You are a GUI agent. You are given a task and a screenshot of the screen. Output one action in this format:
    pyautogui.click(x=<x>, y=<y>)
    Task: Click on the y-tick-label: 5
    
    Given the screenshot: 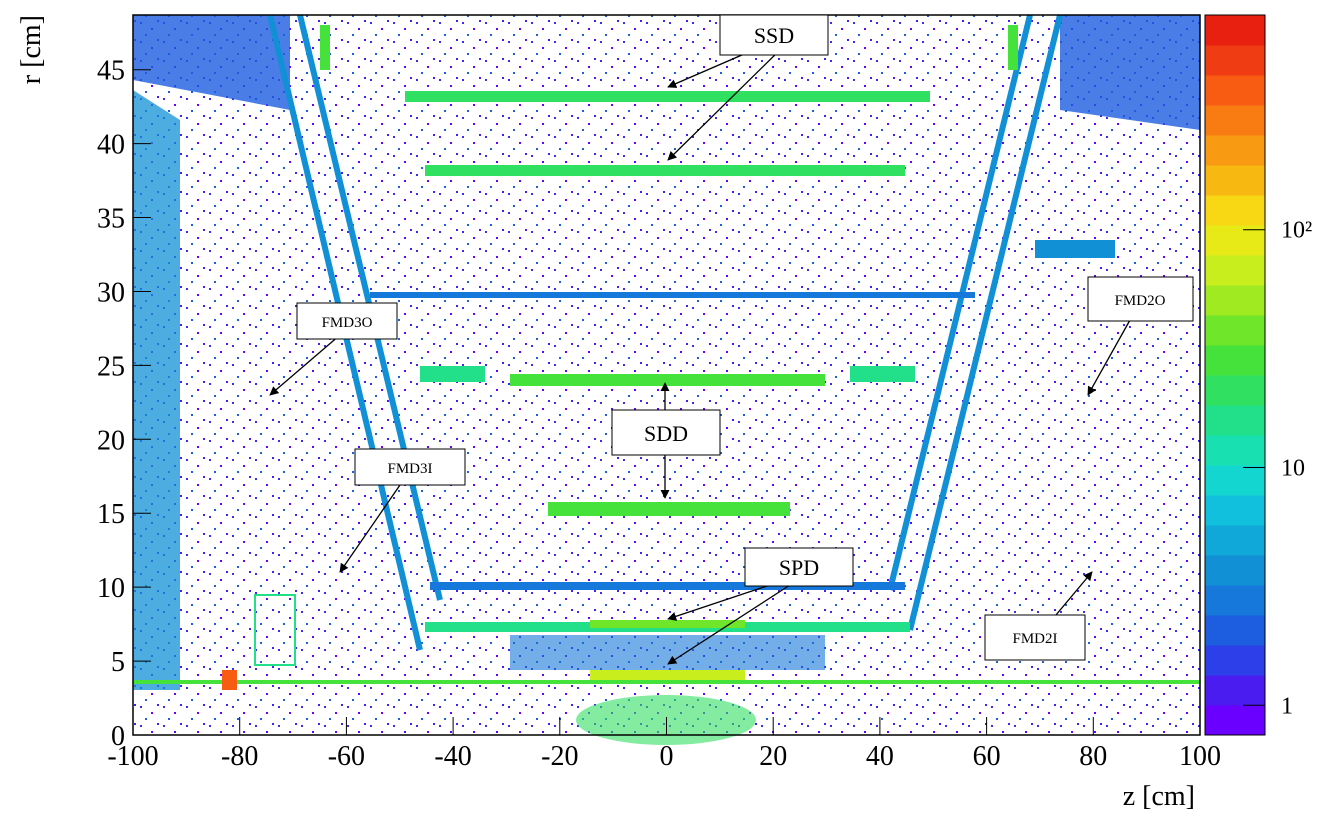 What is the action you would take?
    pyautogui.click(x=118, y=662)
    